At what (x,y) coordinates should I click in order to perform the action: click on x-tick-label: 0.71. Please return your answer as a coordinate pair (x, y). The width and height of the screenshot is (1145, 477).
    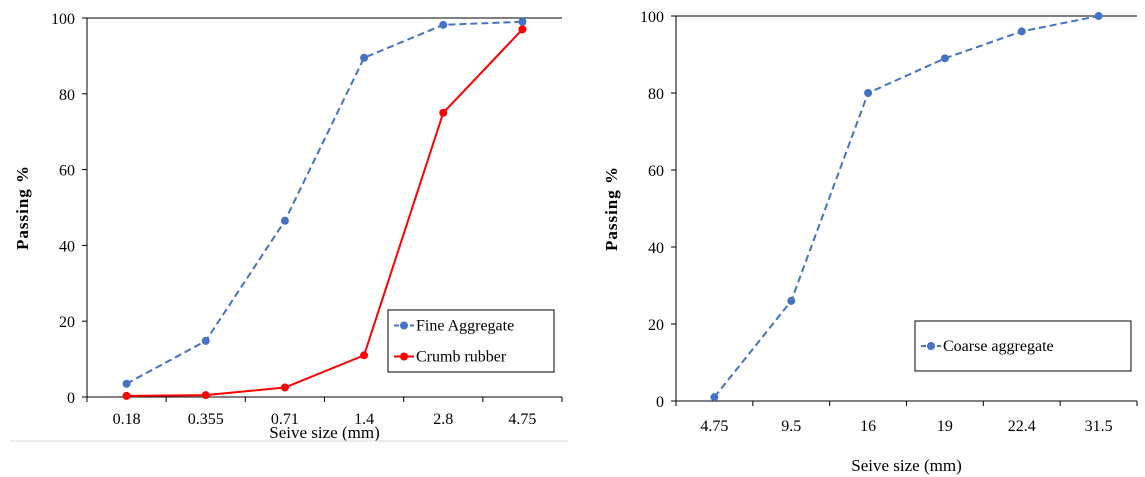
    Looking at the image, I should click on (285, 419).